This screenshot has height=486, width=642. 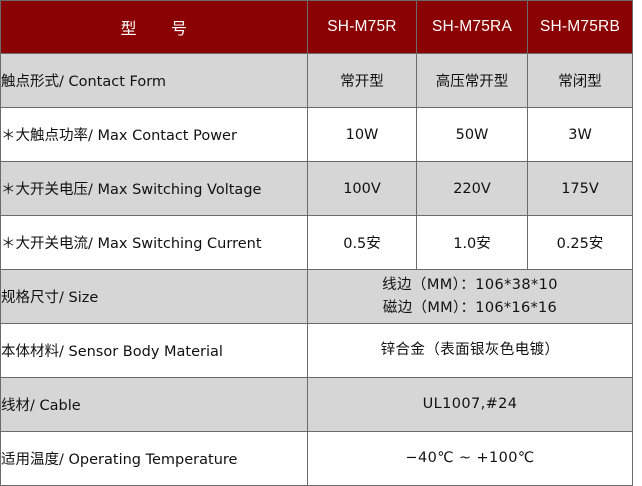 I want to click on row-span-value: −40℃ ~ +100℃, so click(x=470, y=458).